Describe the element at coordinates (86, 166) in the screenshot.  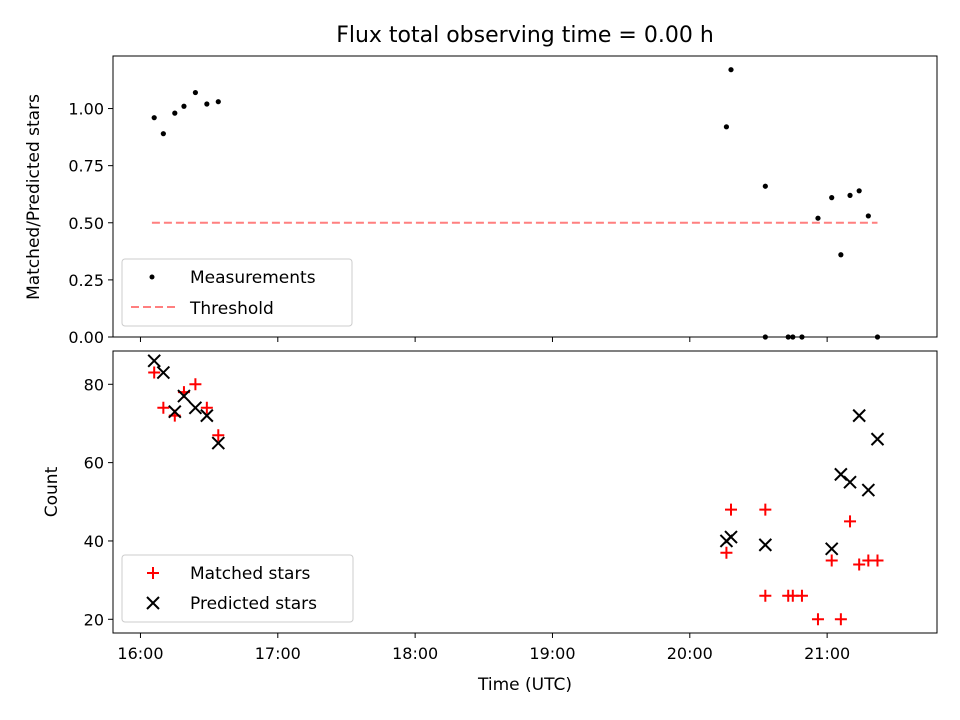
I see `top-y-tick-label: 0.75` at that location.